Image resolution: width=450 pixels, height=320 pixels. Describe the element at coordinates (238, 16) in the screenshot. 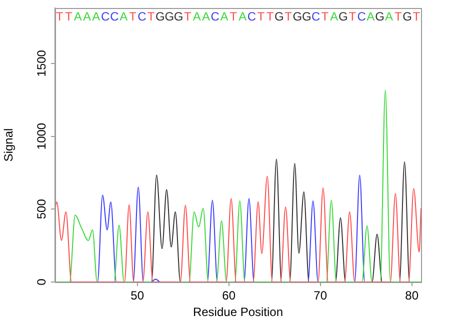

I see `text: TTAAACCATCTGGGTAACATACTTGTGGCTAGTCAGATGT` at that location.